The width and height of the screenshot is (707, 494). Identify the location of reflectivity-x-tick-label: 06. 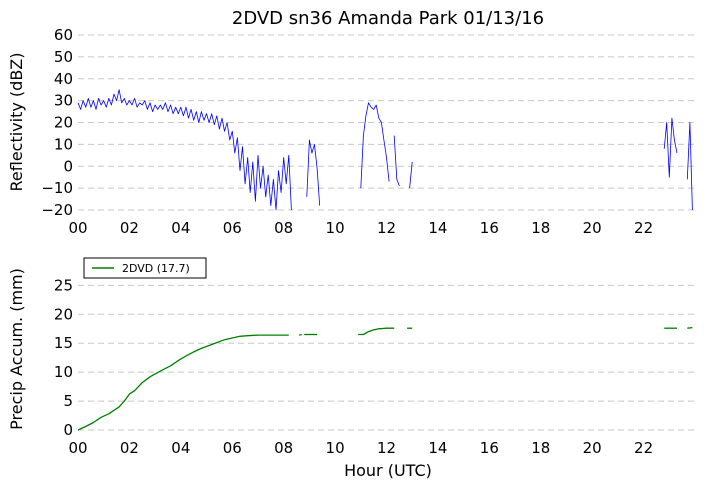
(232, 228).